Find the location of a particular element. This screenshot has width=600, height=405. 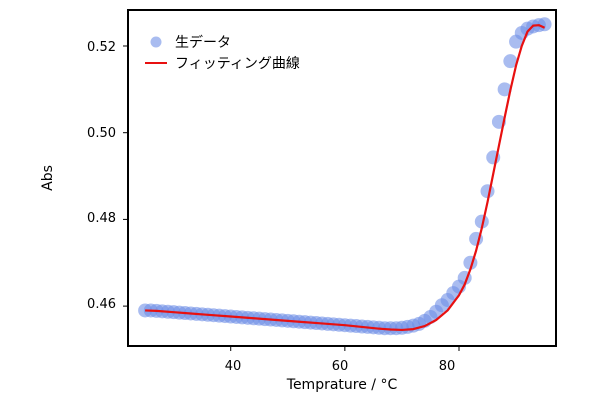

y-axis-label: Abs is located at coordinates (48, 178).